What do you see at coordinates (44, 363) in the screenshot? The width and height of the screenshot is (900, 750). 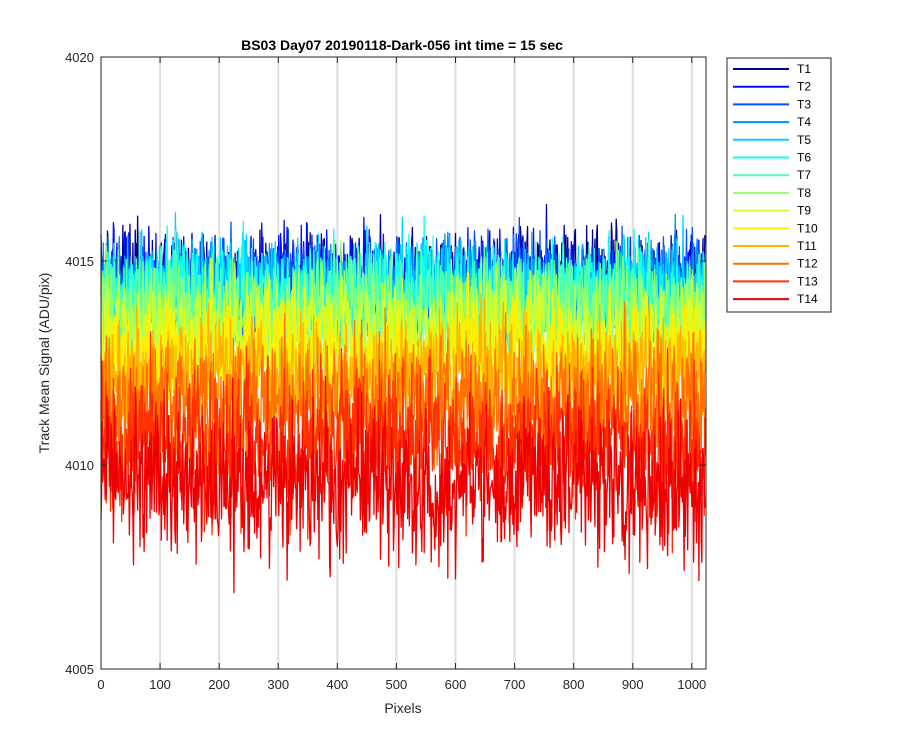 I see `y-axis-label: Track Mean Signal (ADU/pix)` at bounding box center [44, 363].